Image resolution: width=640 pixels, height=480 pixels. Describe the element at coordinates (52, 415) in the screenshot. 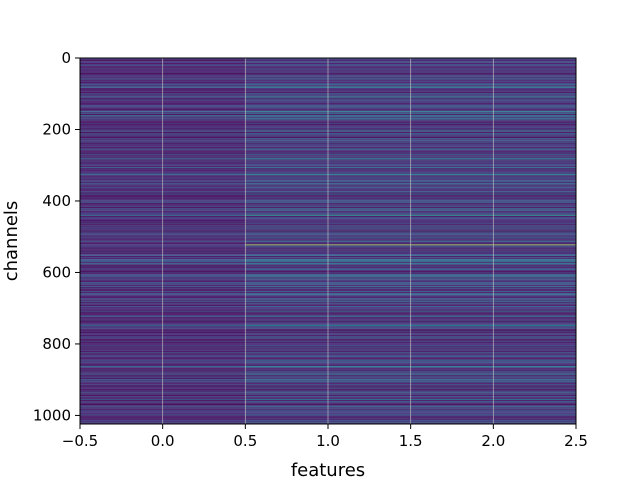

I see `y-tick-label: 1000` at that location.